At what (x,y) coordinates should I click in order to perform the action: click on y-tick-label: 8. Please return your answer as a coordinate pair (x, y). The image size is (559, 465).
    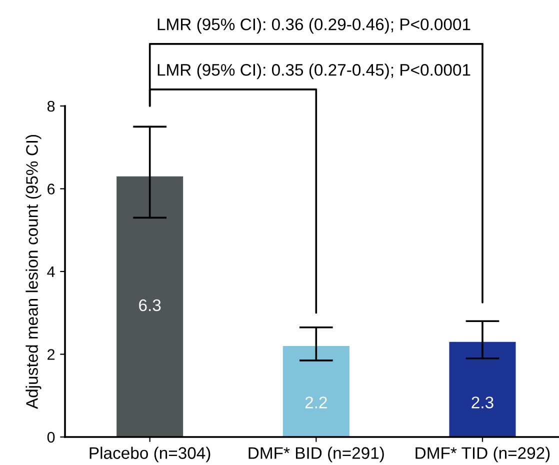
    Looking at the image, I should click on (51, 106).